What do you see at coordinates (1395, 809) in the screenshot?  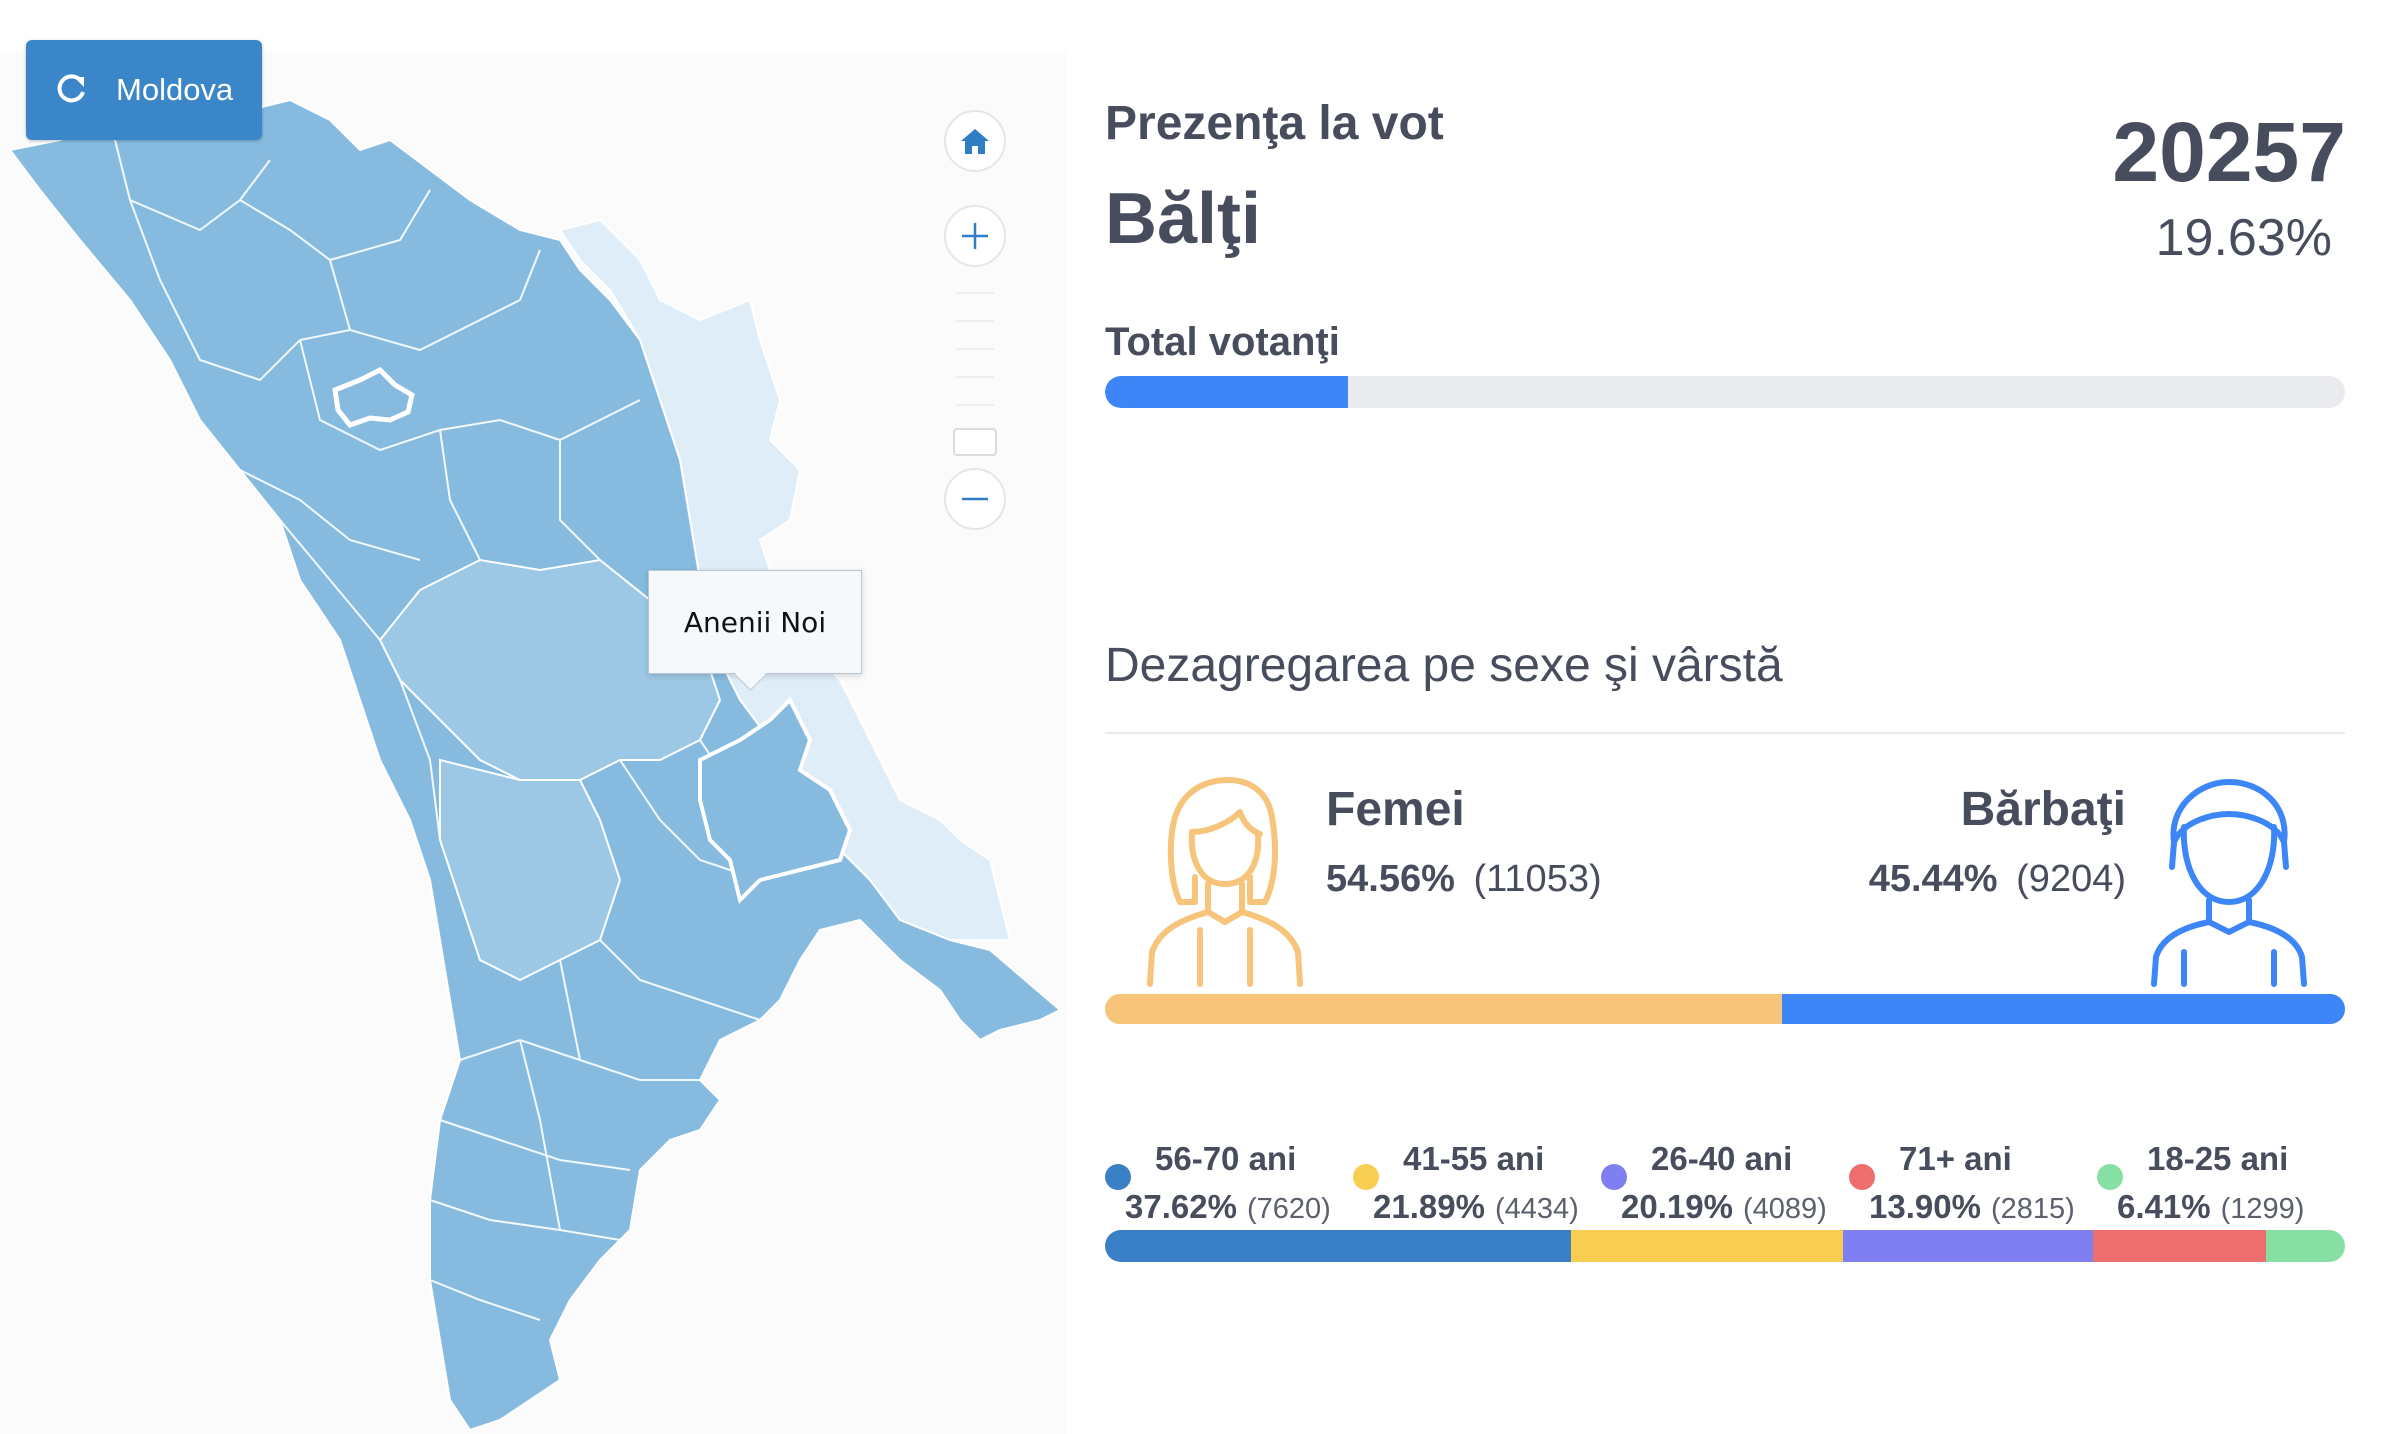 I see `female-label: Femei` at bounding box center [1395, 809].